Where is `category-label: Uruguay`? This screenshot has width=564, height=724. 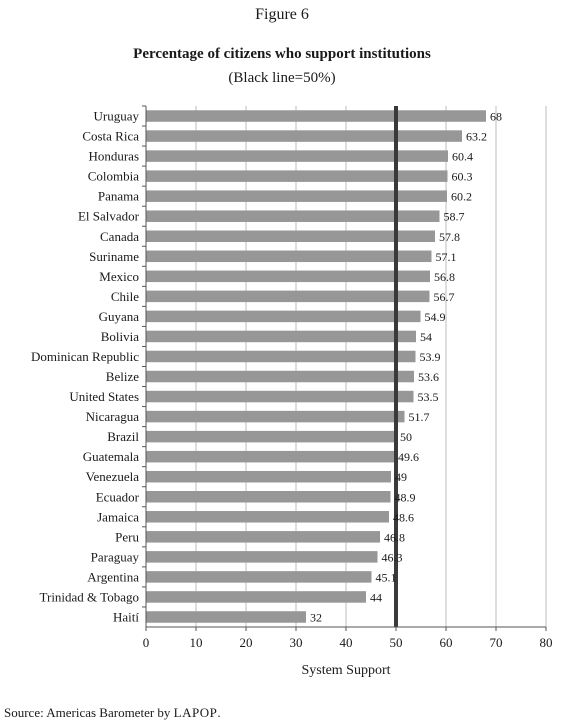
category-label: Uruguay is located at coordinates (117, 116).